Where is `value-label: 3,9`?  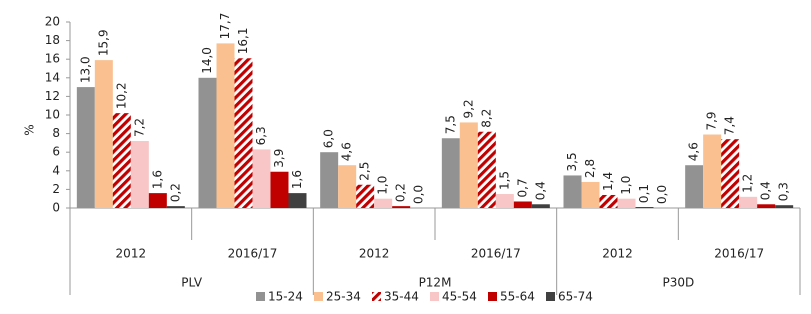 value-label: 3,9 is located at coordinates (279, 158).